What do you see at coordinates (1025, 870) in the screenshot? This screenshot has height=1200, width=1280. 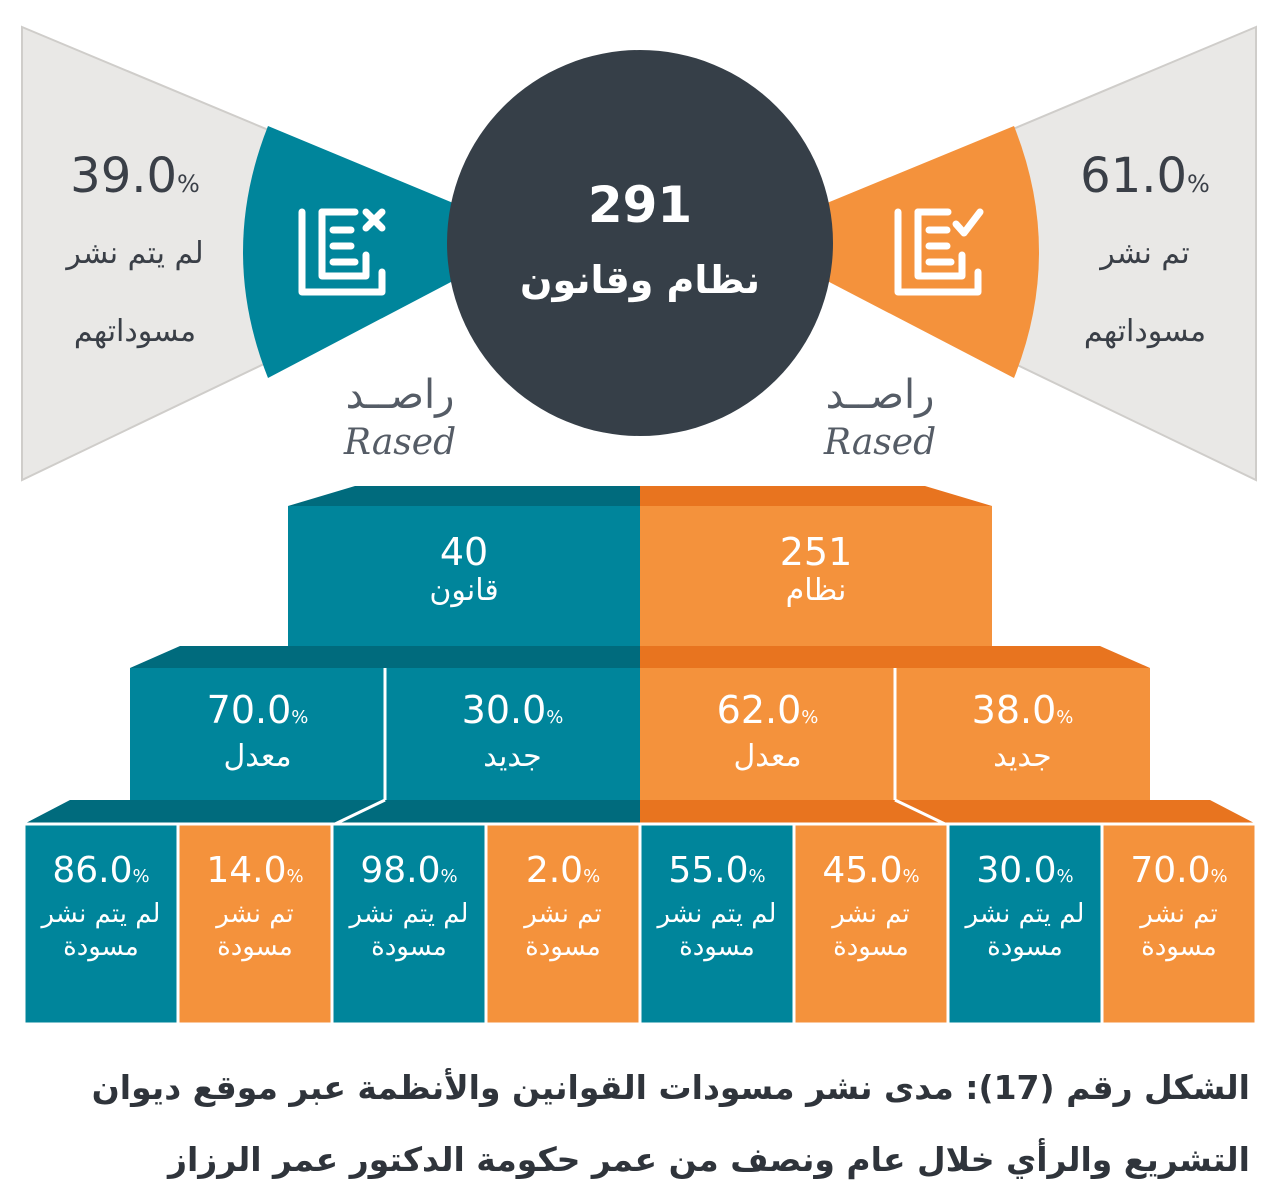 I see `detail-cell-percent: 30.0%` at bounding box center [1025, 870].